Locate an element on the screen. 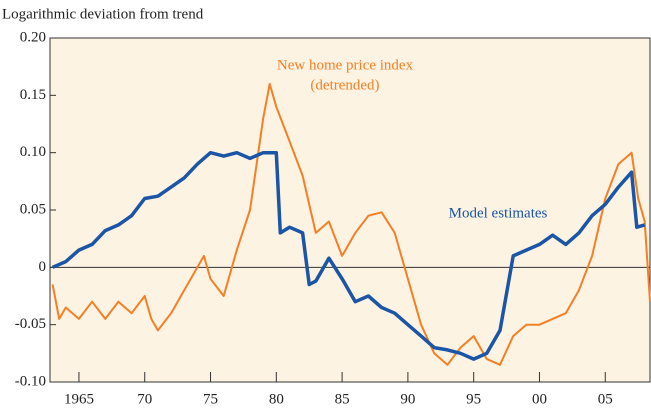 This screenshot has height=414, width=651. x-tick-label: 80 is located at coordinates (276, 399).